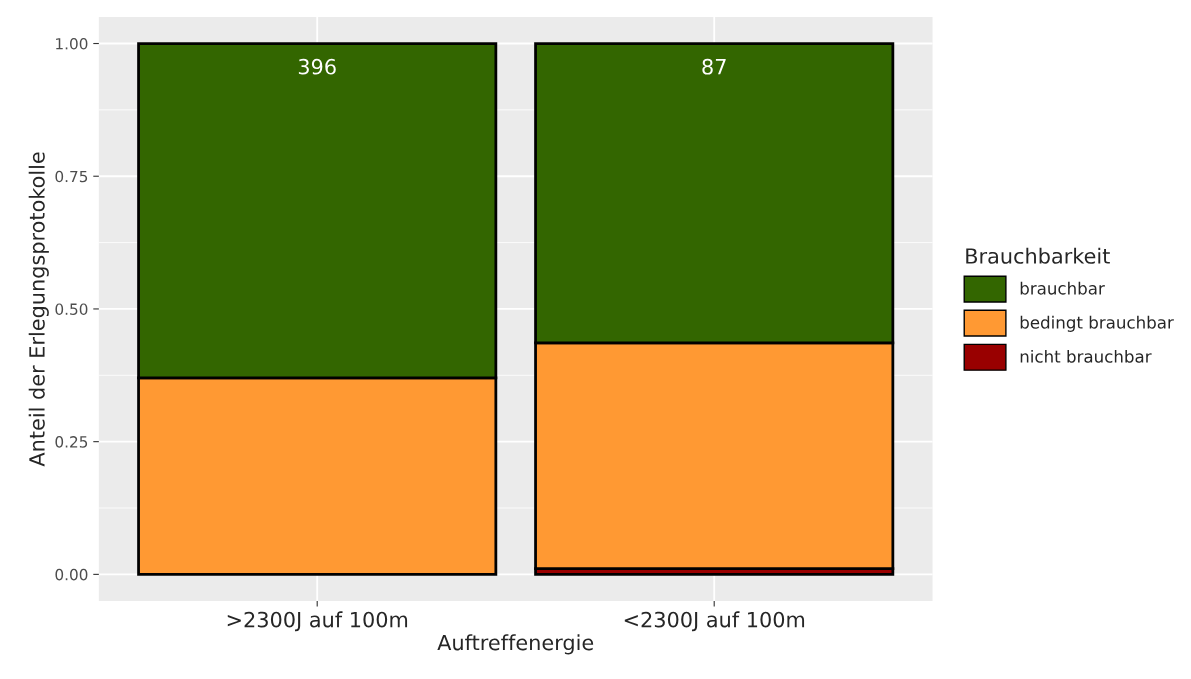  What do you see at coordinates (71, 176) in the screenshot?
I see `y-tick-label: 0.75` at bounding box center [71, 176].